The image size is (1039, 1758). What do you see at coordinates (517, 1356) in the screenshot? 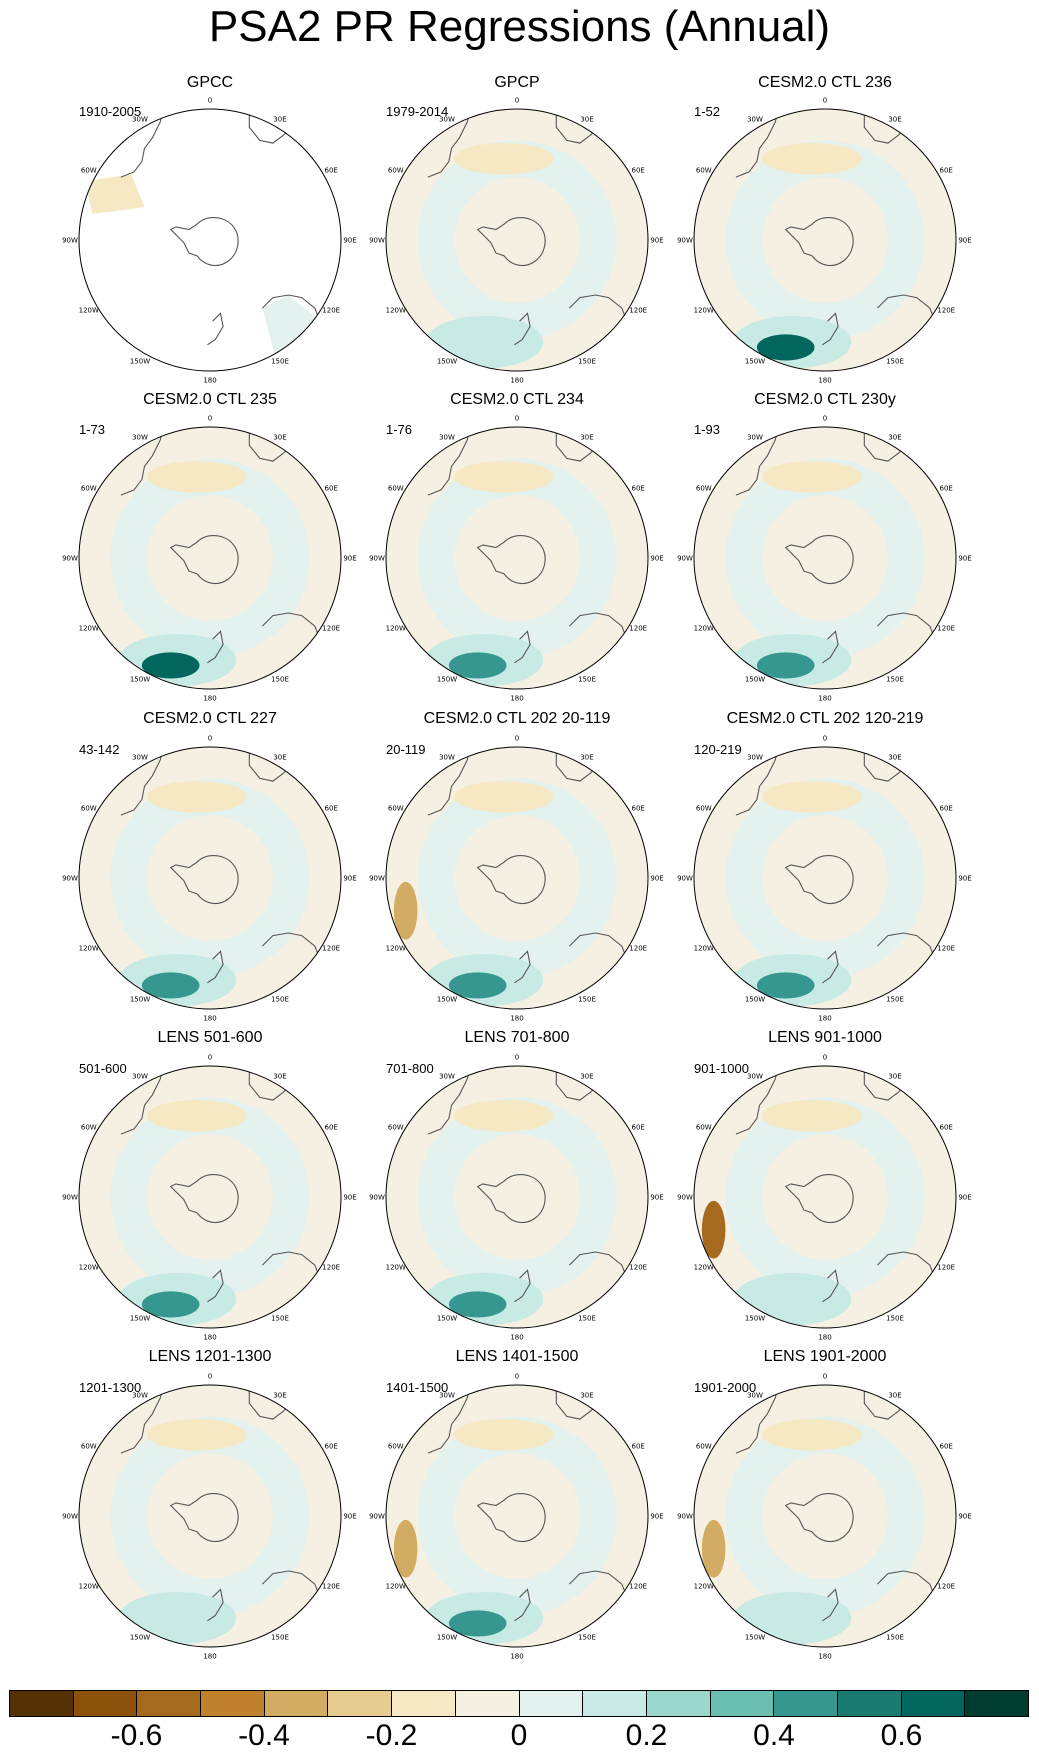
I see `panel-title: LENS 1401-1500` at bounding box center [517, 1356].